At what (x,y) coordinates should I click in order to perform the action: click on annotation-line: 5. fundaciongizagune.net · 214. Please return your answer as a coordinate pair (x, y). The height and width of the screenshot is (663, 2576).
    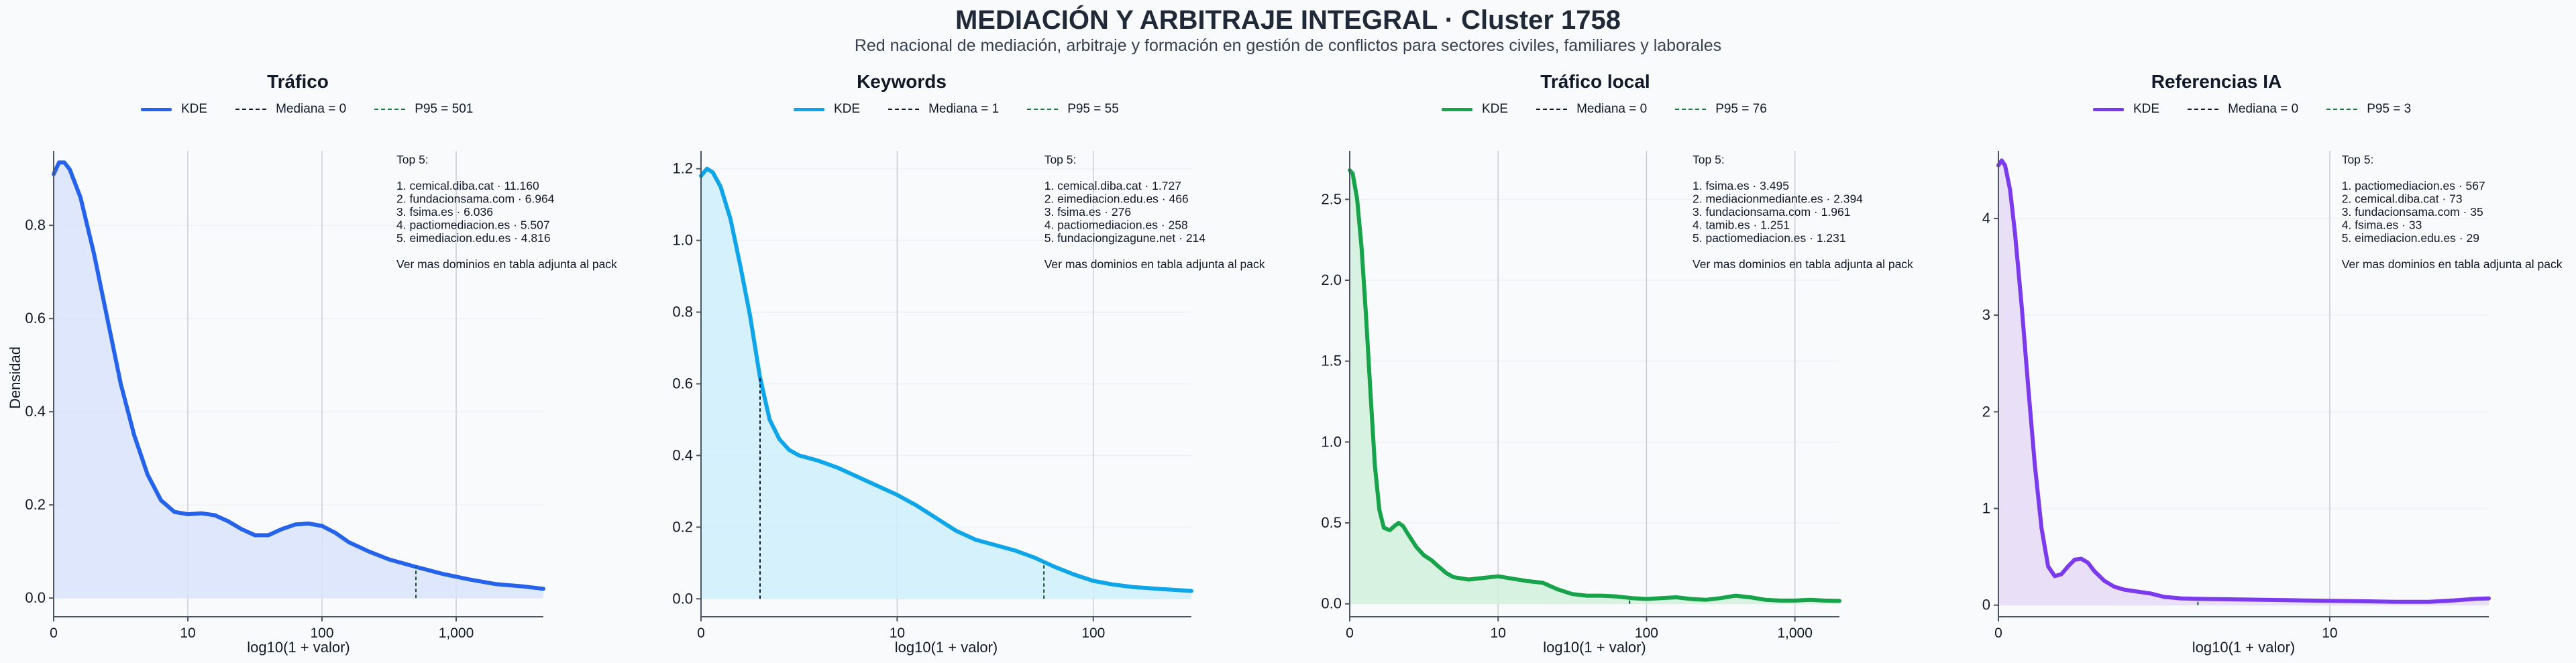
    Looking at the image, I should click on (1125, 238).